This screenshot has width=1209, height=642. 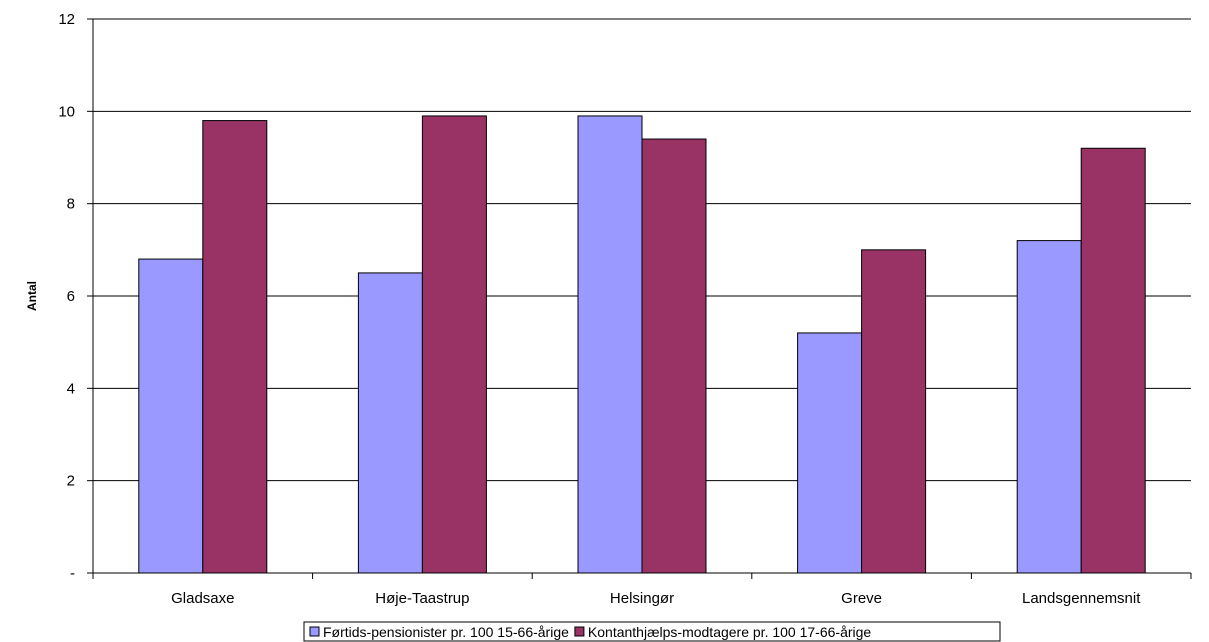 What do you see at coordinates (861, 598) in the screenshot?
I see `x-tick-label: Greve` at bounding box center [861, 598].